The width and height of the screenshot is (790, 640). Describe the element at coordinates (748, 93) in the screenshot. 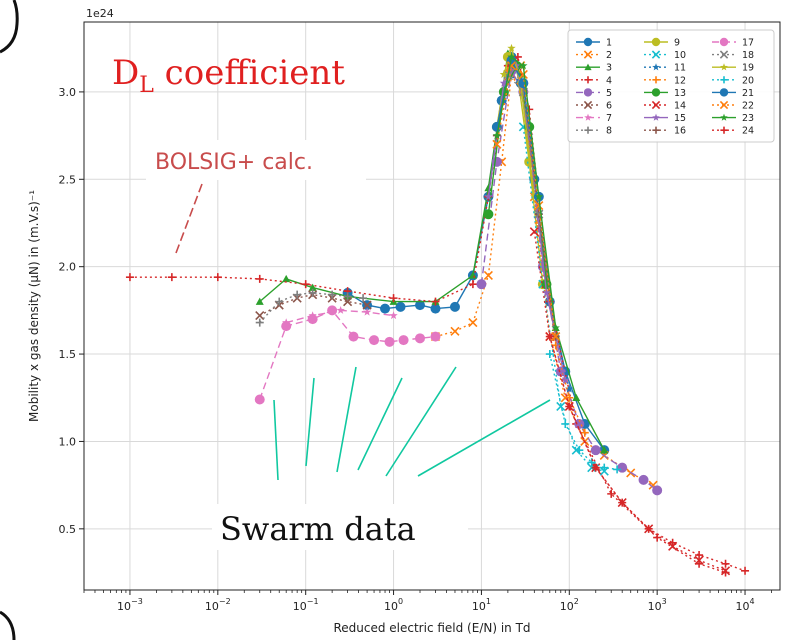

I see `legend-label: 21` at that location.